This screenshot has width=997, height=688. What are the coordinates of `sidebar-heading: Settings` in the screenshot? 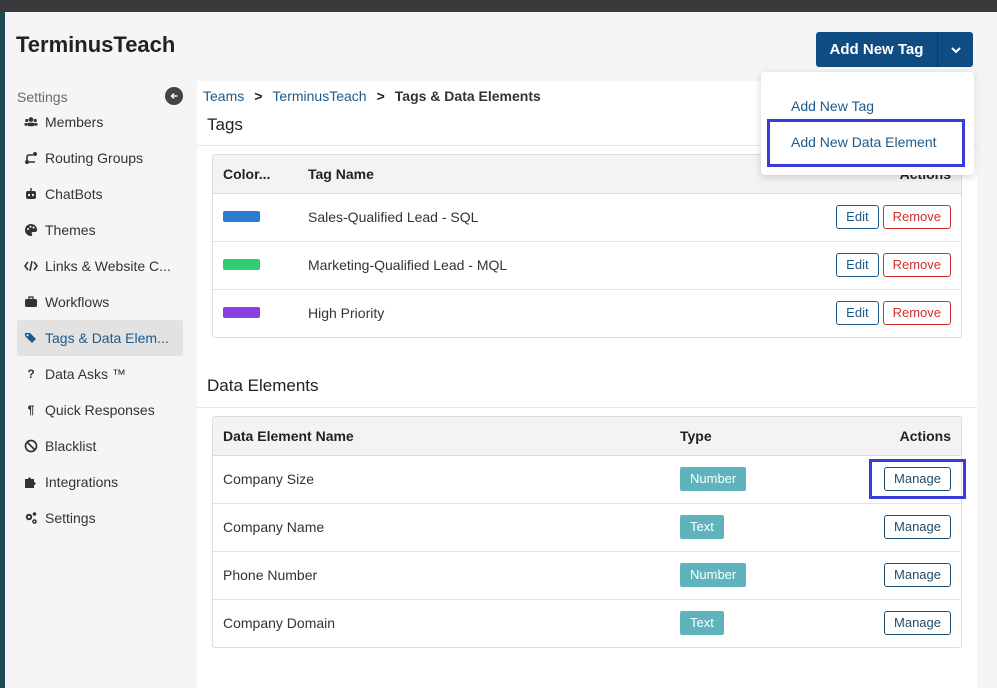 It's located at (42, 97).